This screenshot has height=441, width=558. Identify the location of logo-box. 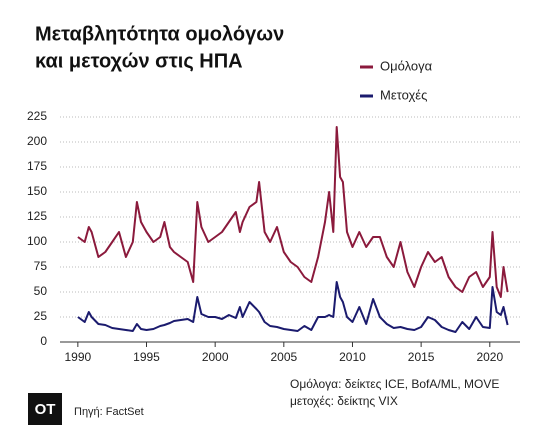
(45, 409).